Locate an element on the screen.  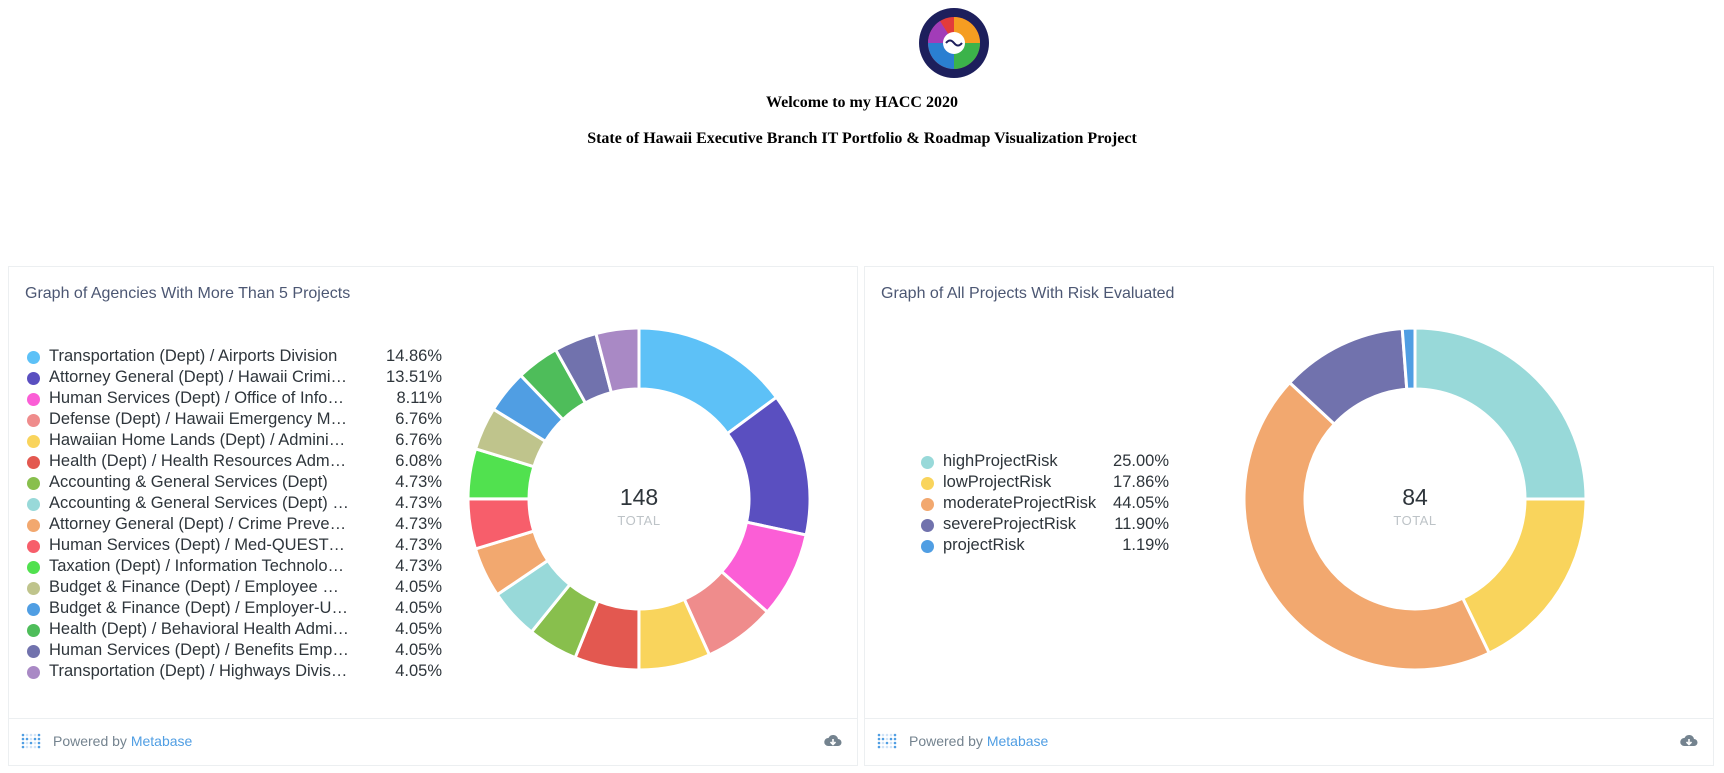
legend-percentage: 25.00% is located at coordinates (1141, 461).